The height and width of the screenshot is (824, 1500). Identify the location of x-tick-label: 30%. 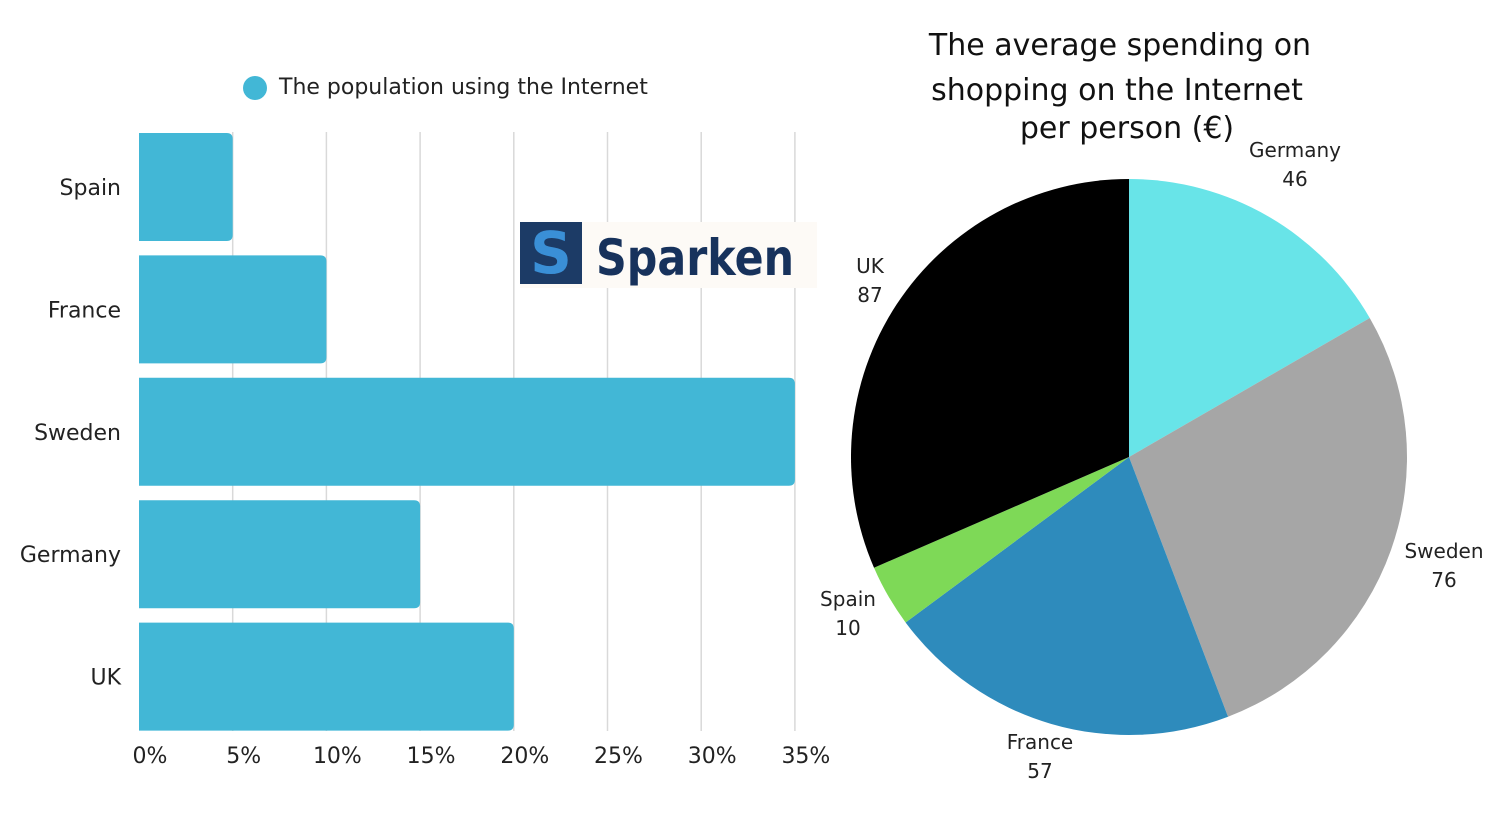
(712, 756).